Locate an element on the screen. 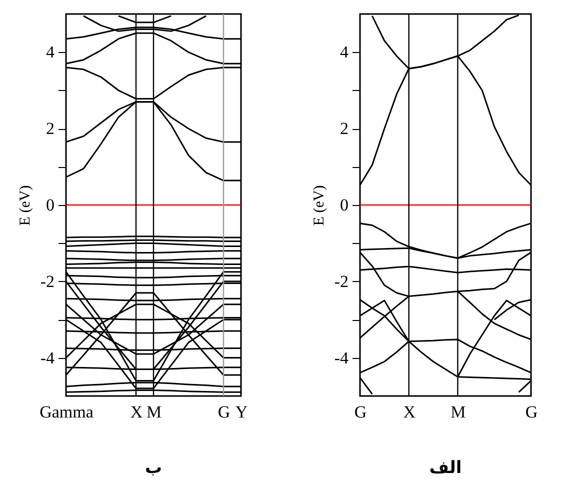 The width and height of the screenshot is (564, 494). text: الف is located at coordinates (445, 468).